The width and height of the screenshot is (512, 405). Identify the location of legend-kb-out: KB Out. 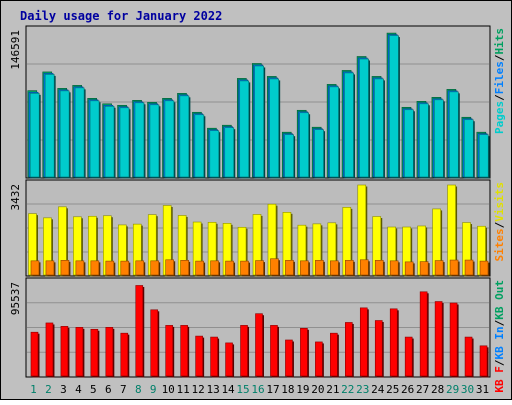
(499, 300).